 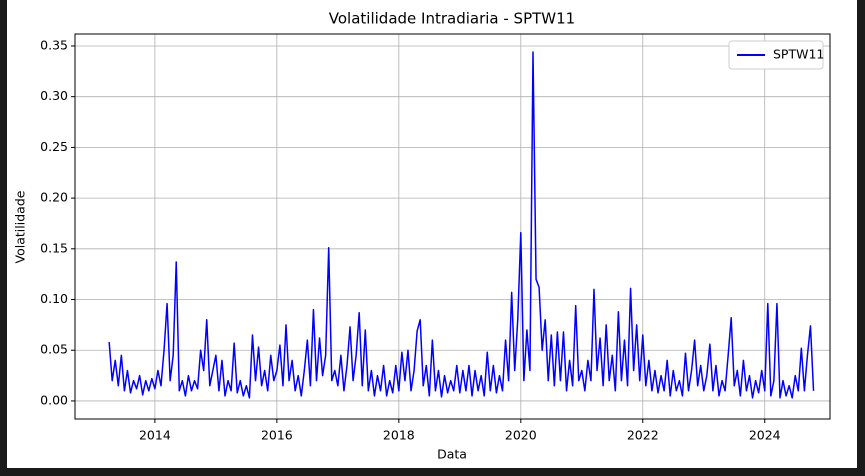 I want to click on x-tick-label: 2022, so click(x=643, y=435).